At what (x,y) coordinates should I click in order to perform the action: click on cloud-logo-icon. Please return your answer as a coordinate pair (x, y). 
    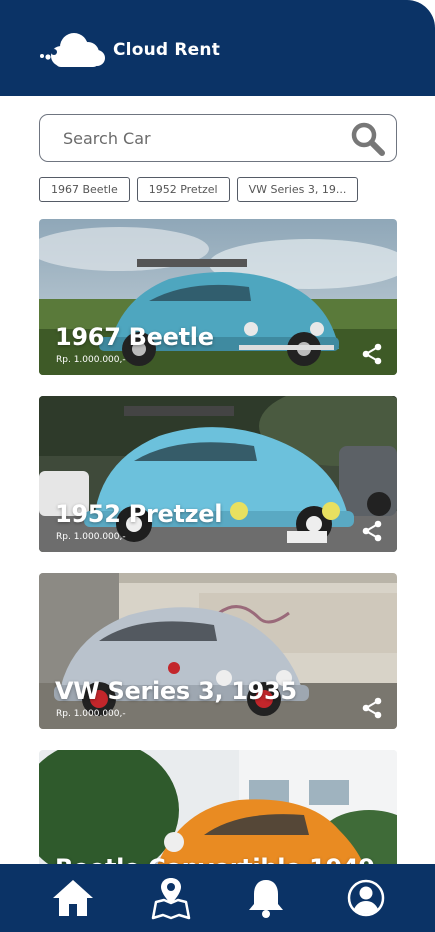
    Looking at the image, I should click on (72, 50).